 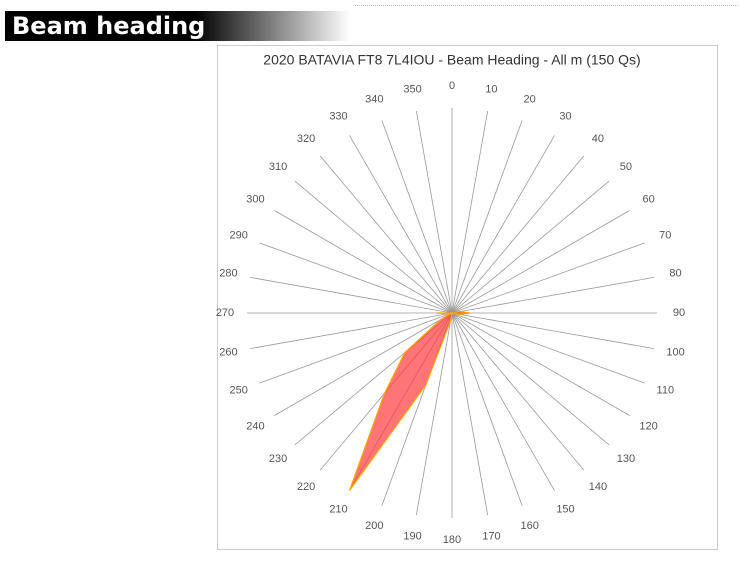 What do you see at coordinates (565, 509) in the screenshot?
I see `angle-label: 150` at bounding box center [565, 509].